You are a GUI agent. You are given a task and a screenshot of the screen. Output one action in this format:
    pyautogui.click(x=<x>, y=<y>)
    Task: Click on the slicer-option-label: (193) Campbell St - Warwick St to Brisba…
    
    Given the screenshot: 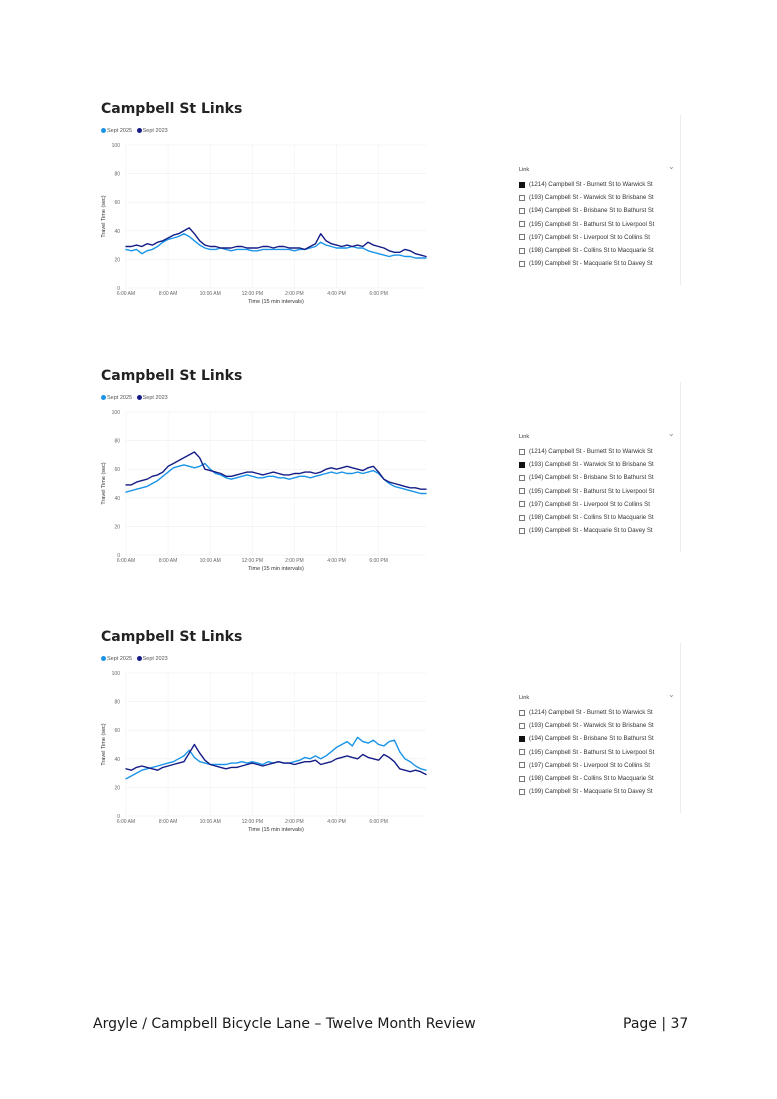 What is the action you would take?
    pyautogui.click(x=591, y=465)
    